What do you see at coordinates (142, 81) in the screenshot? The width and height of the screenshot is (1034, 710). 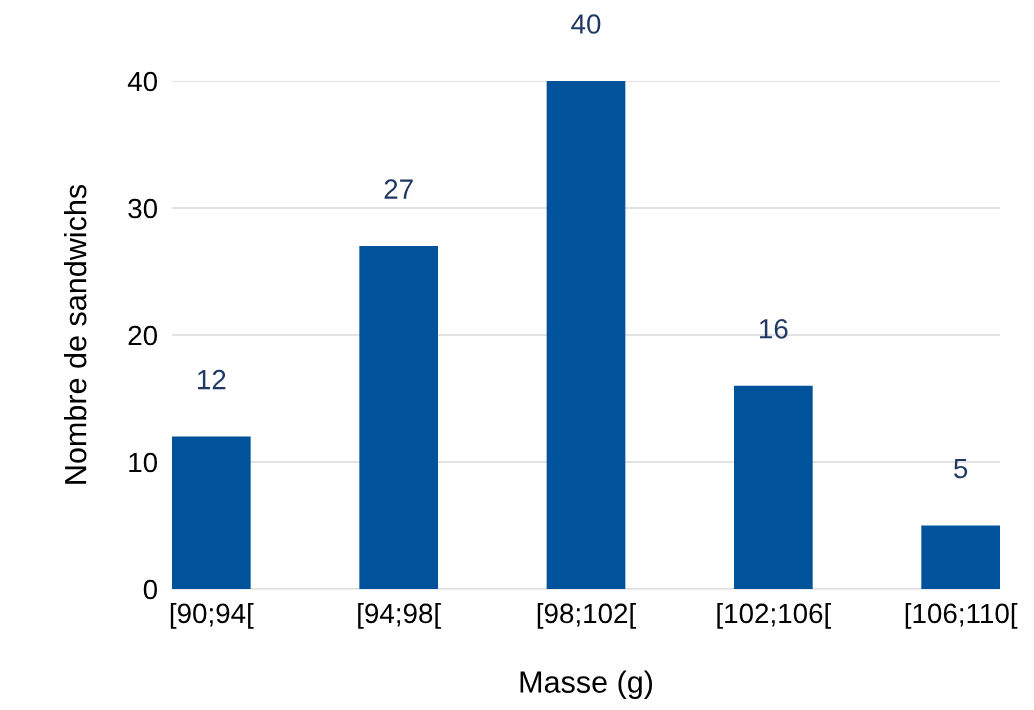 I see `y-tick-label: 40` at bounding box center [142, 81].